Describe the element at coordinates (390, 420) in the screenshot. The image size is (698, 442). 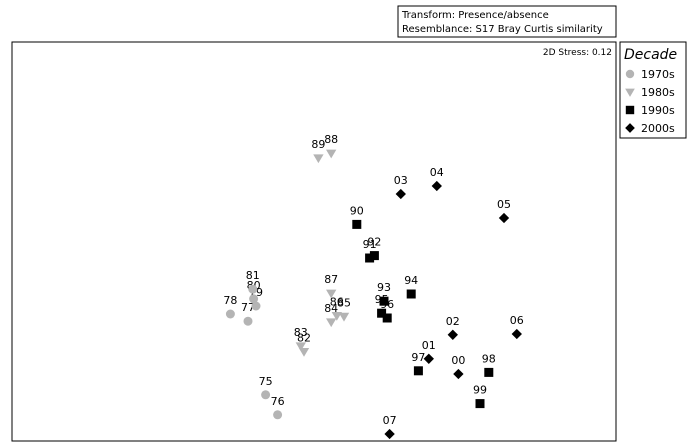
I see `point-label-07: 07` at that location.